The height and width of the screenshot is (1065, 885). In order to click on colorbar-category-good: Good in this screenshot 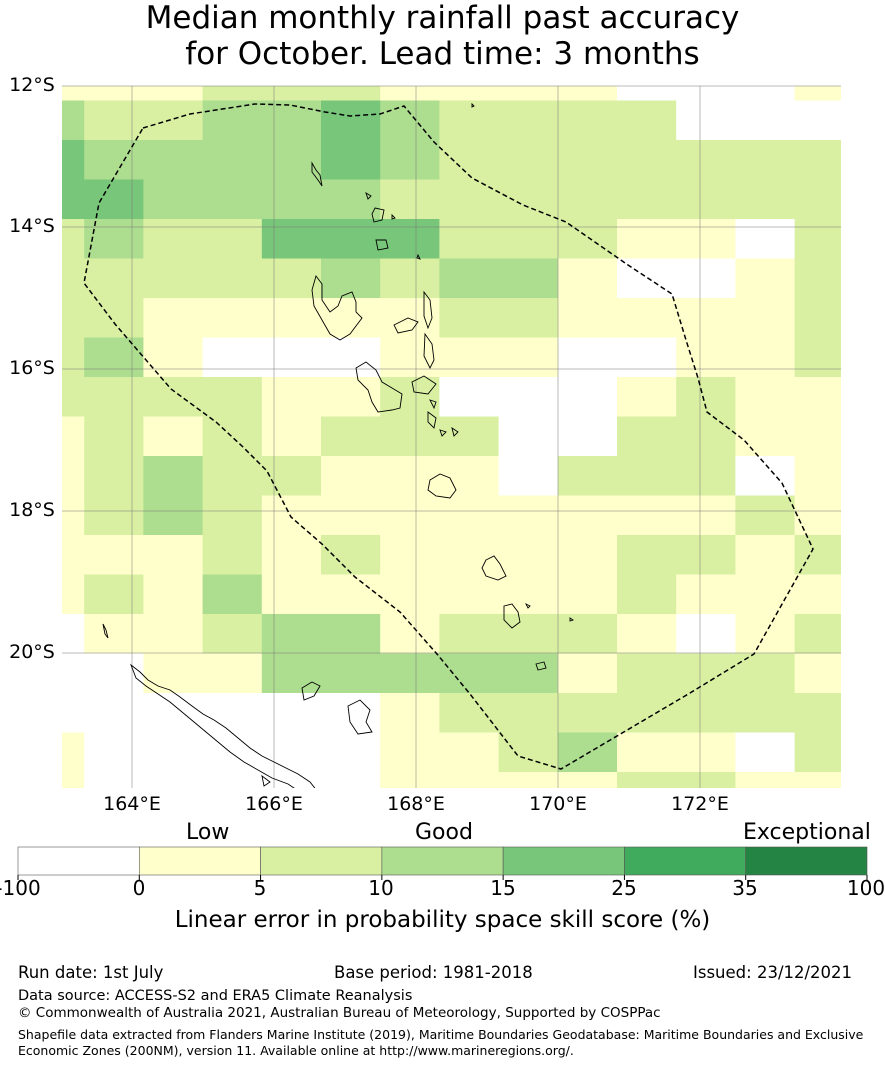, I will do `click(444, 832)`.